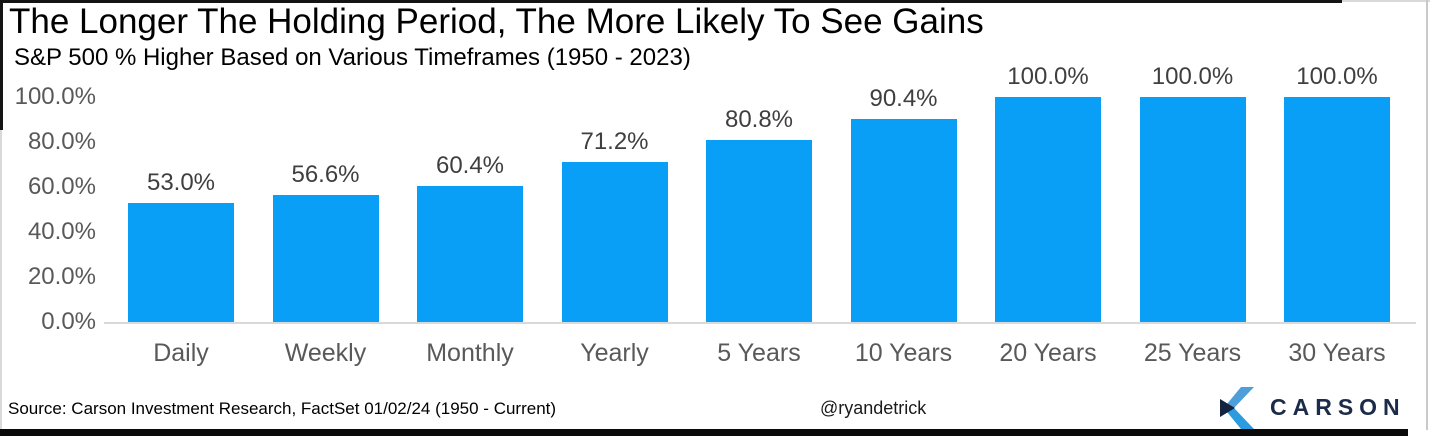  What do you see at coordinates (903, 98) in the screenshot?
I see `bar-value-label: 90.4%` at bounding box center [903, 98].